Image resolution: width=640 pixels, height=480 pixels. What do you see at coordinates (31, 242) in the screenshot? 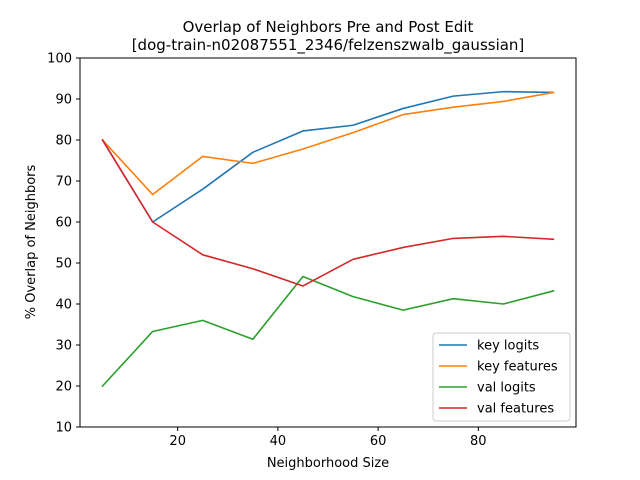
I see `y-axis-label: % Overlap of Neighbors` at bounding box center [31, 242].